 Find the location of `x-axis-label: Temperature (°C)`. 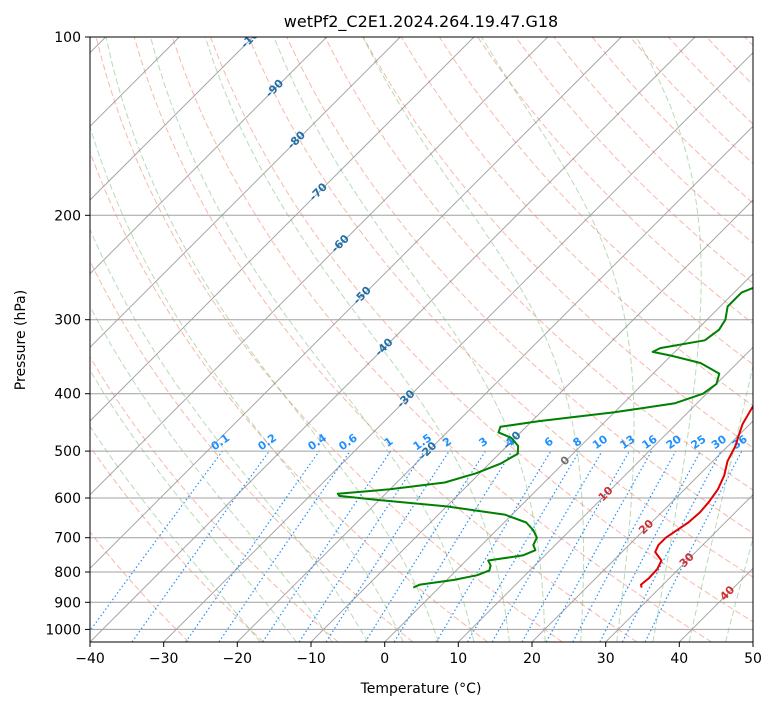

x-axis-label: Temperature (°C) is located at coordinates (421, 689).